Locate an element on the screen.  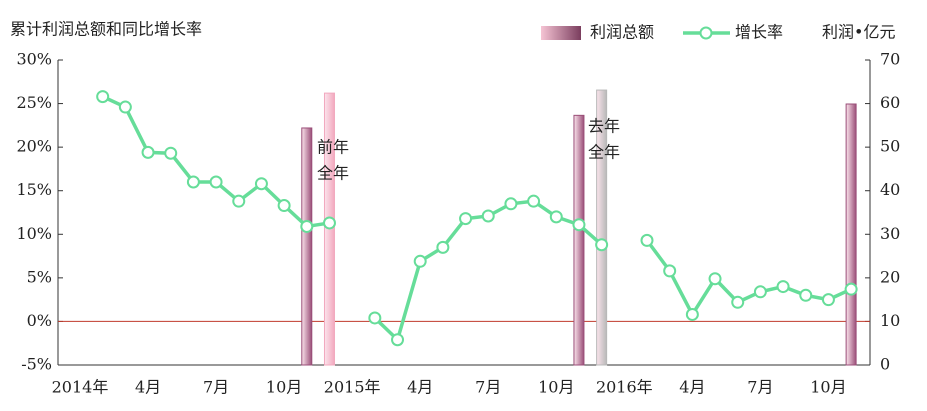
annotation: 前年 is located at coordinates (333, 147).